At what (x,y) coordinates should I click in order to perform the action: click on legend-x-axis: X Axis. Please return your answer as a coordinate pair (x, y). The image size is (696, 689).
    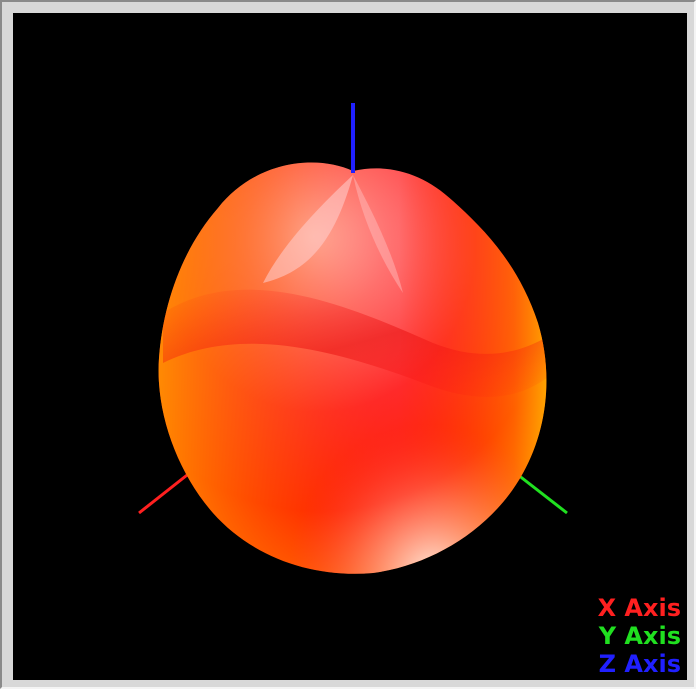
    Looking at the image, I should click on (639, 608).